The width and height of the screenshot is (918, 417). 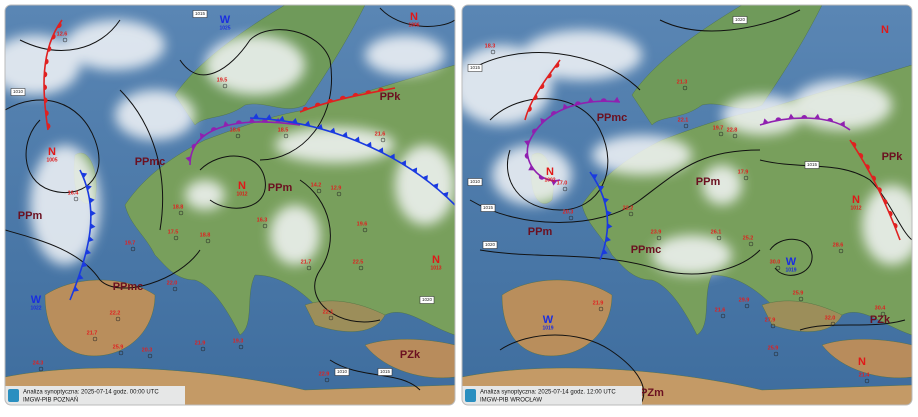 I want to click on temperature: 22.5, so click(x=358, y=262).